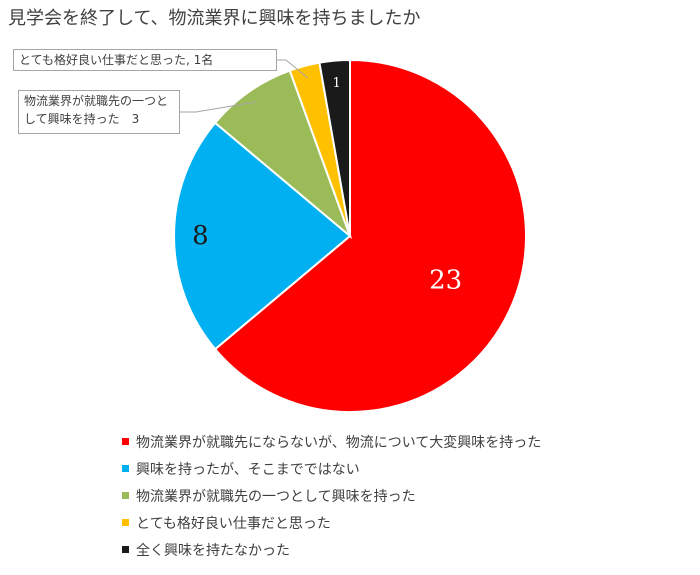 The width and height of the screenshot is (700, 575). Describe the element at coordinates (248, 470) in the screenshot. I see `legend-label: 興味を持ったが、そこまでではない` at that location.